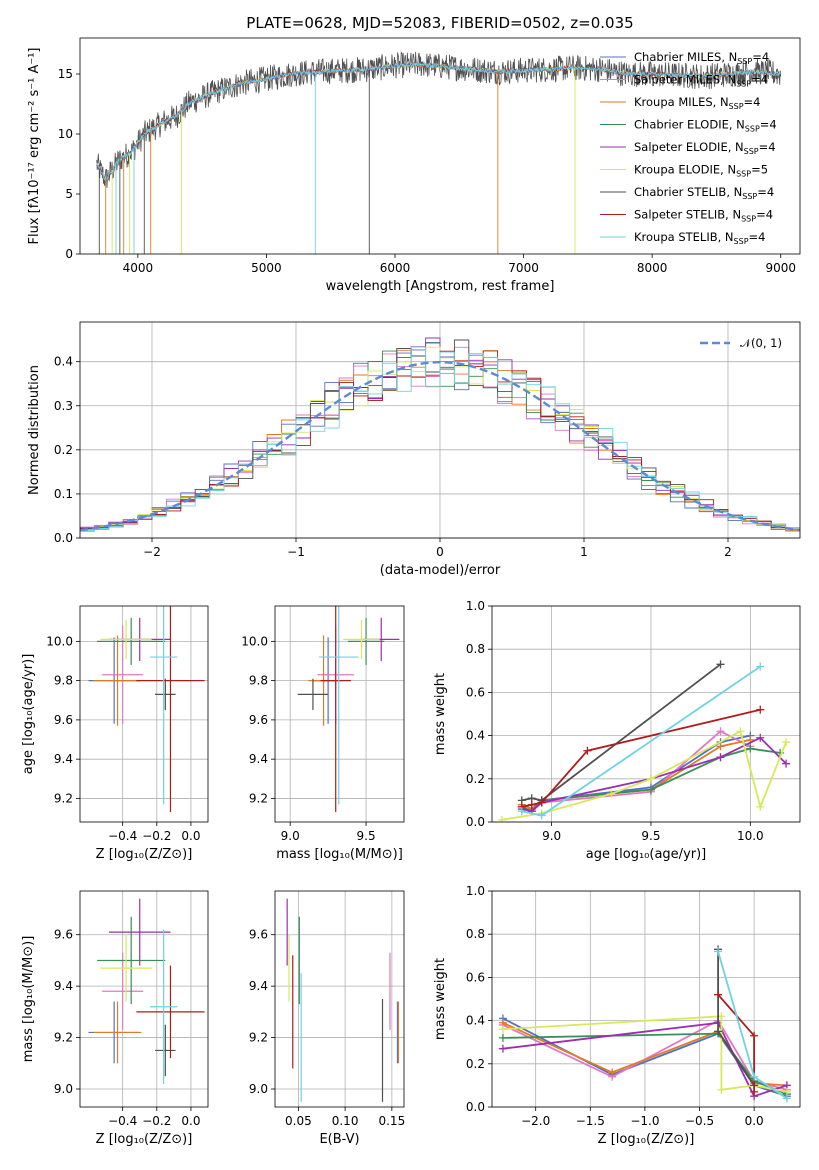  What do you see at coordinates (697, 103) in the screenshot?
I see `legend-label: Kroupa MILES, NSSP=4` at bounding box center [697, 103].